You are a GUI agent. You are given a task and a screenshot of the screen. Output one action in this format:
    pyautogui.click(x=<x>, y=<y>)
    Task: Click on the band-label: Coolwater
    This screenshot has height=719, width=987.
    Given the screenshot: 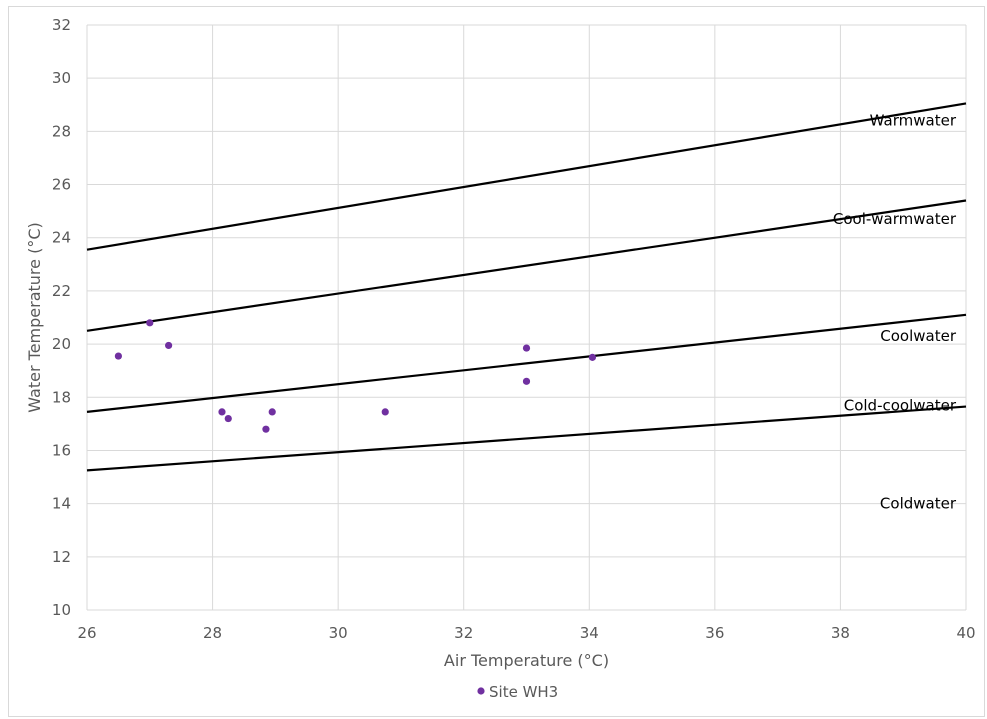 What is the action you would take?
    pyautogui.click(x=918, y=336)
    